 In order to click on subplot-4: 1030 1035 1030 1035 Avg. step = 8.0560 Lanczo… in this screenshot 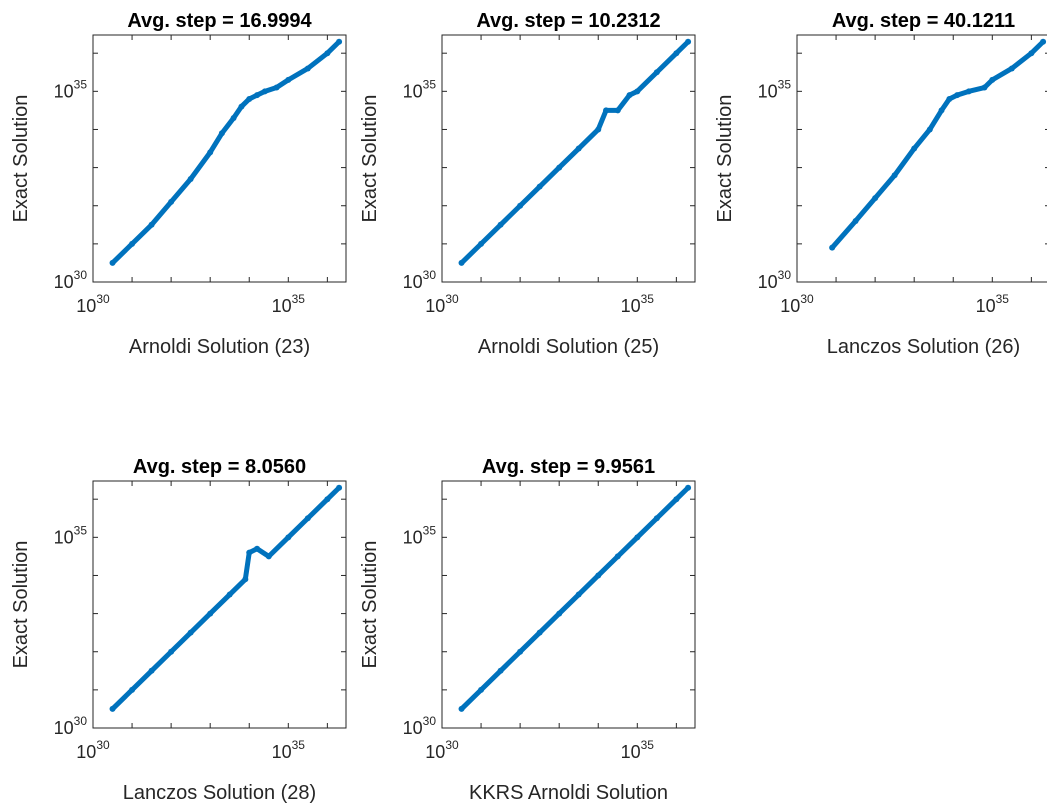, I will do `click(178, 630)`.